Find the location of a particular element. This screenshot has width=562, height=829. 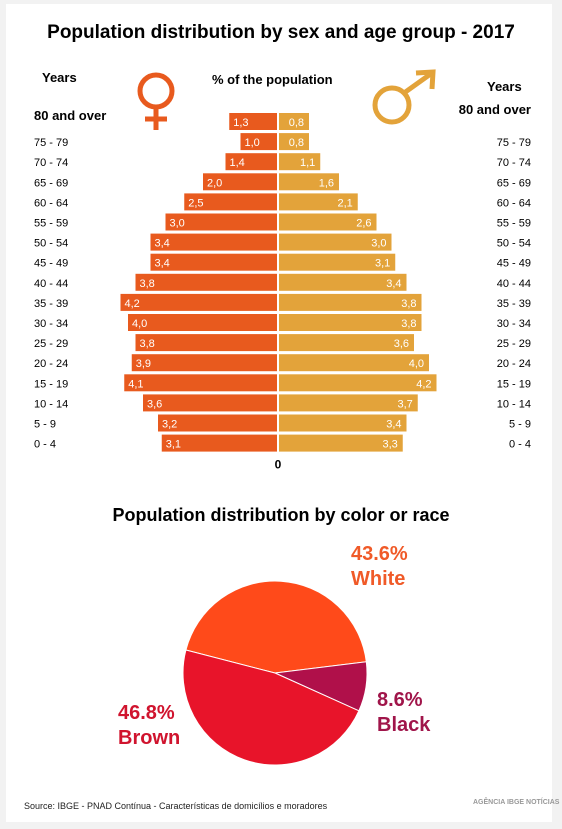

brown-slice-percent: 46.8% is located at coordinates (146, 713).